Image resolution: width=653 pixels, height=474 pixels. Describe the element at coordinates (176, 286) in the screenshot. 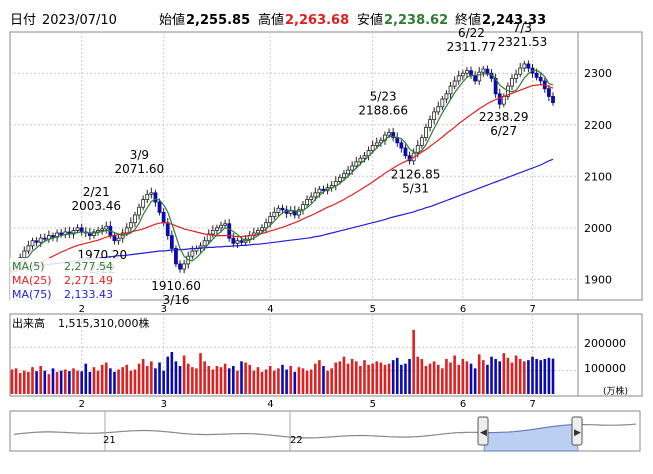

I see `annotation-value: 1910.60` at that location.